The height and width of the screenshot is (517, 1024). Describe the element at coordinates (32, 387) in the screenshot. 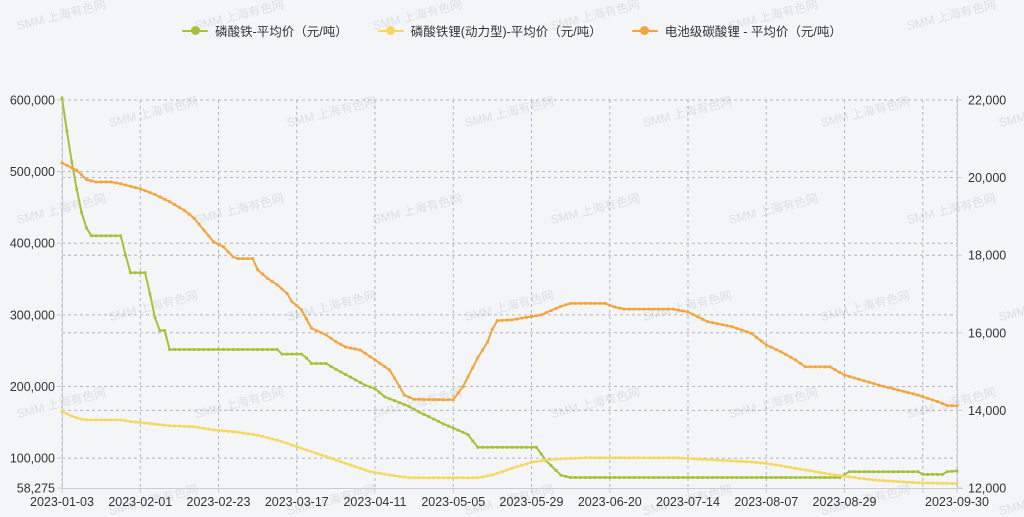

I see `svg-text: 200,000` at that location.